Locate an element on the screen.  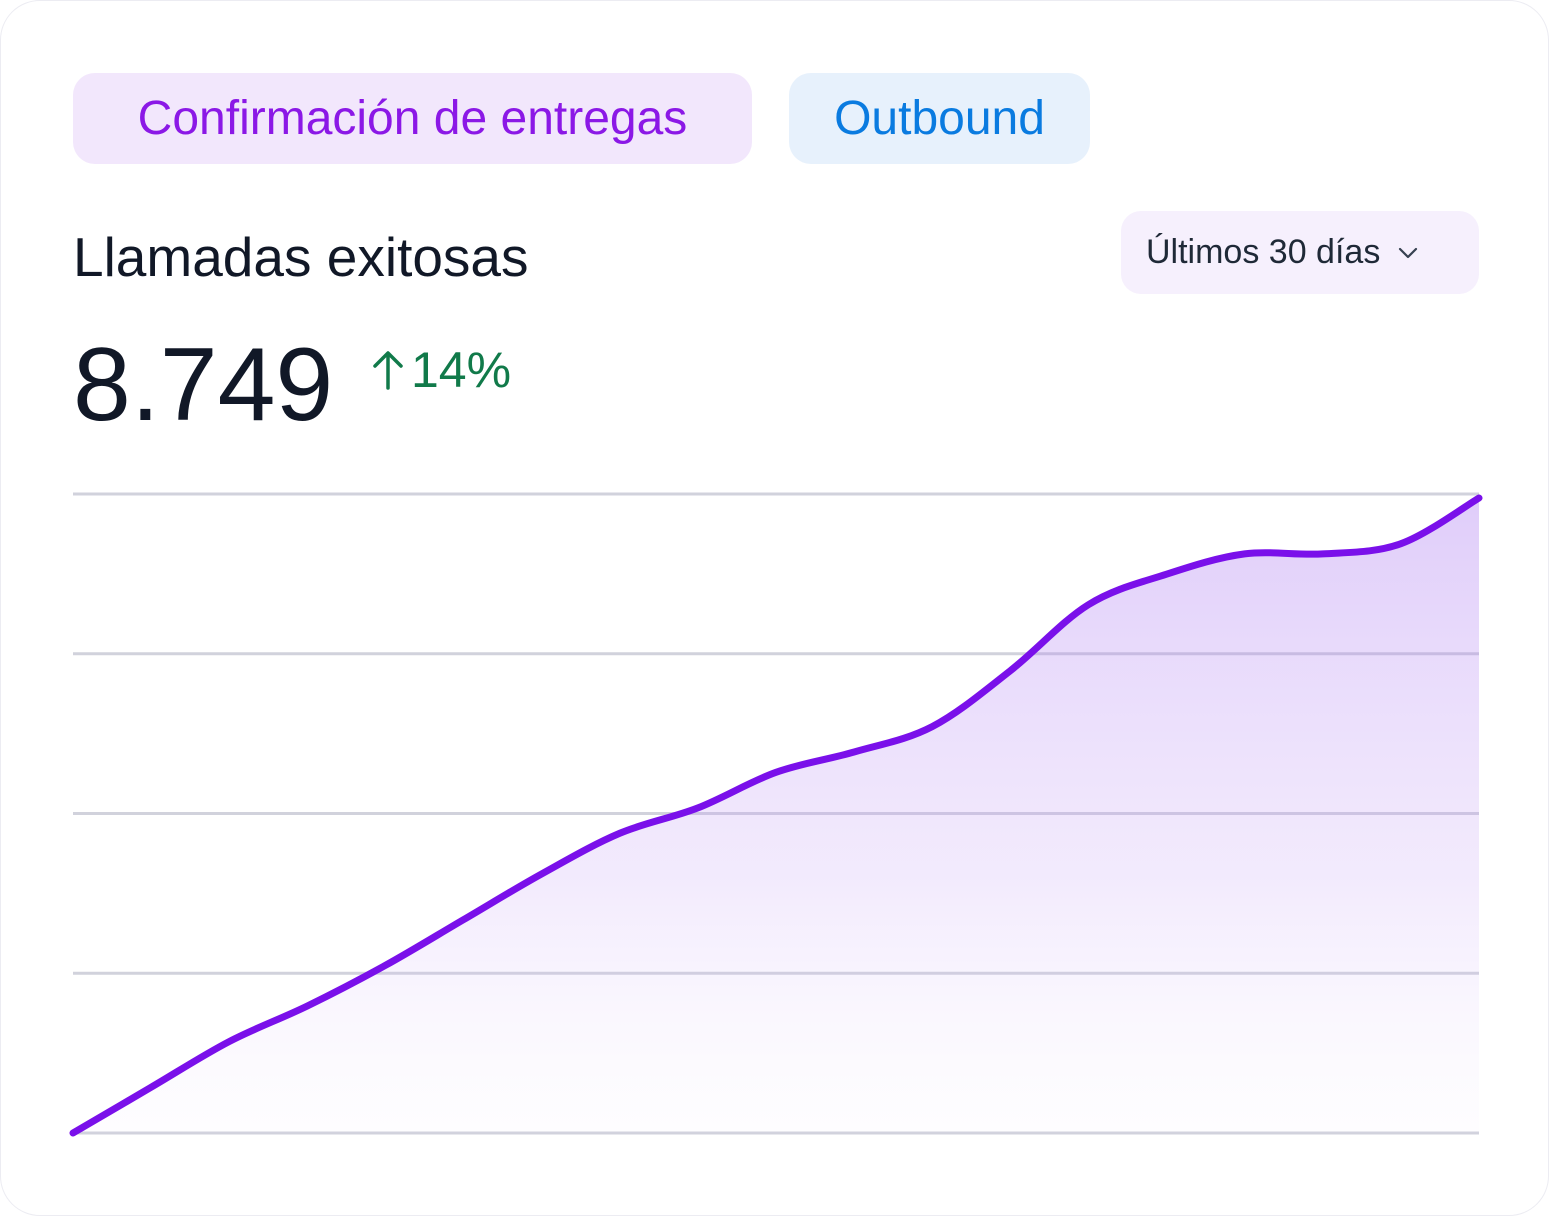
tag-group: Confirmación de entregas Outbound is located at coordinates (581, 118).